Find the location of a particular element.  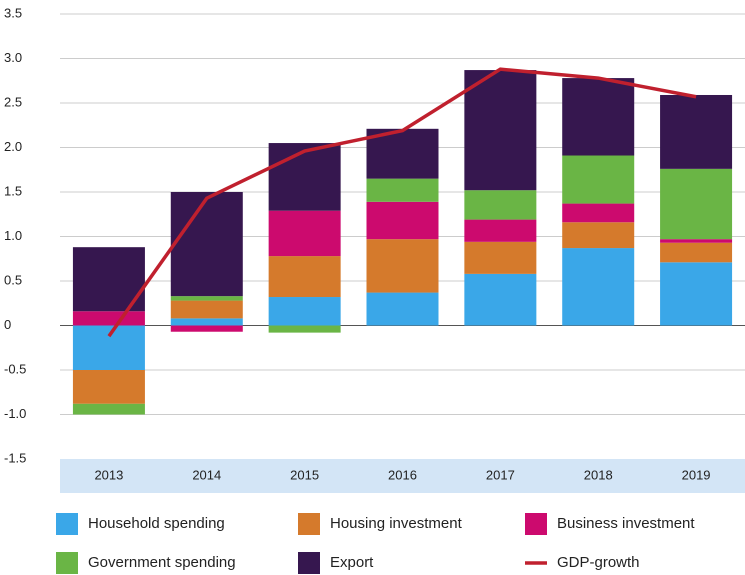

x-tick-label: 2018 is located at coordinates (598, 474).